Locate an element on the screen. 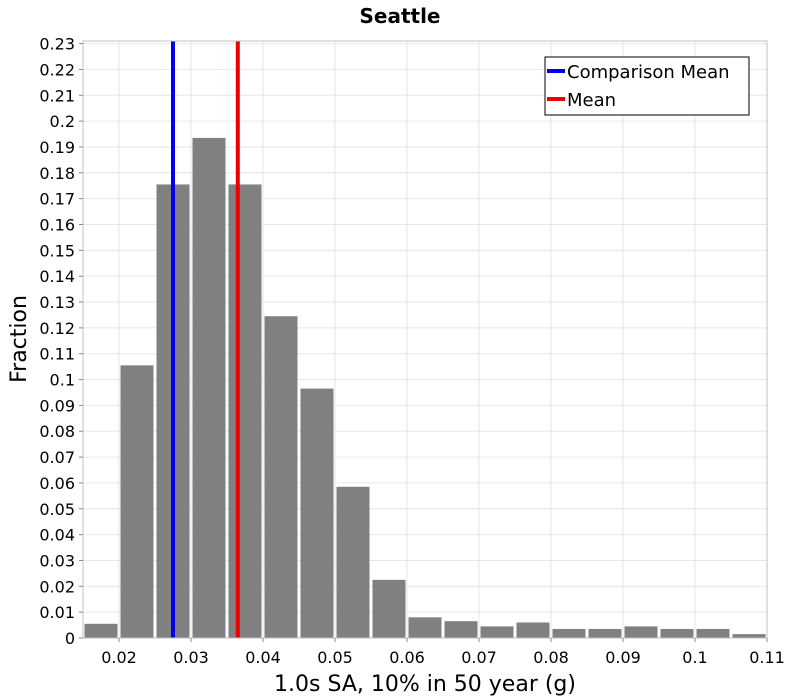 This screenshot has width=800, height=700. y-tick-label: 0.07 is located at coordinates (57, 457).